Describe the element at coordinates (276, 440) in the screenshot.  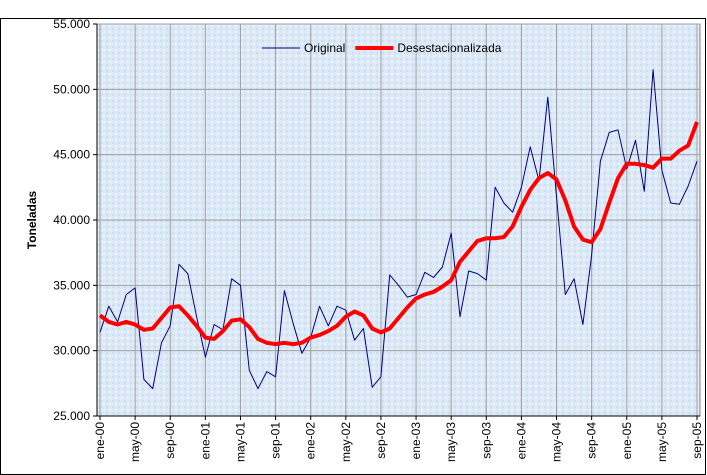
I see `x-tick-label: sep-01` at that location.